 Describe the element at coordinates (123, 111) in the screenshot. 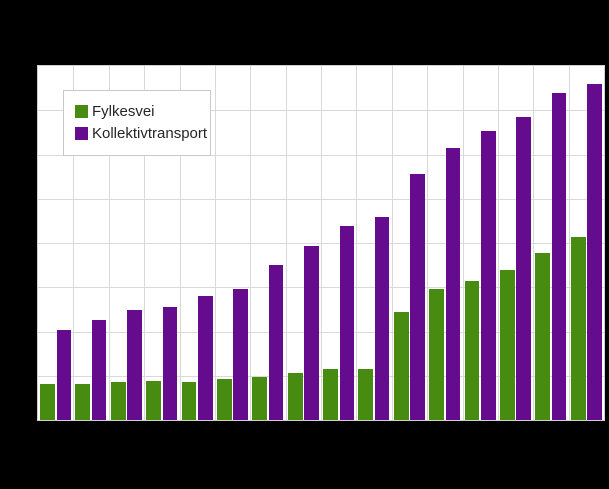

I see `legend-label: Fylkesvei` at that location.